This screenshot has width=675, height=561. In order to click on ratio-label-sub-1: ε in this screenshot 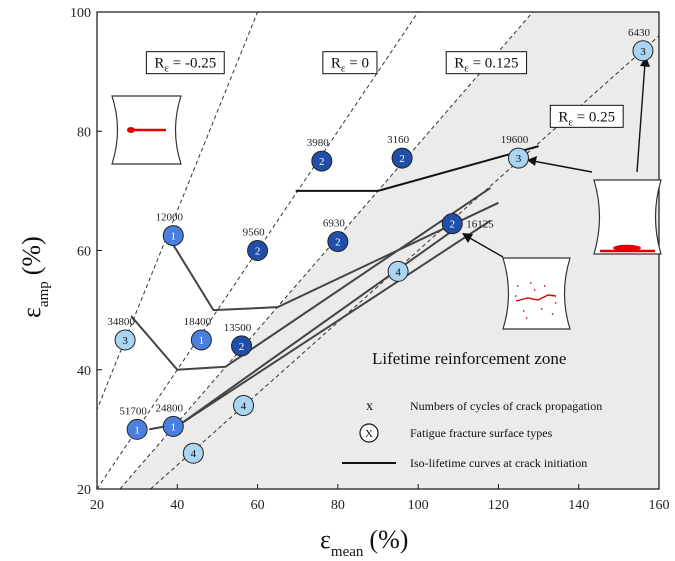, I will do `click(343, 69)`.